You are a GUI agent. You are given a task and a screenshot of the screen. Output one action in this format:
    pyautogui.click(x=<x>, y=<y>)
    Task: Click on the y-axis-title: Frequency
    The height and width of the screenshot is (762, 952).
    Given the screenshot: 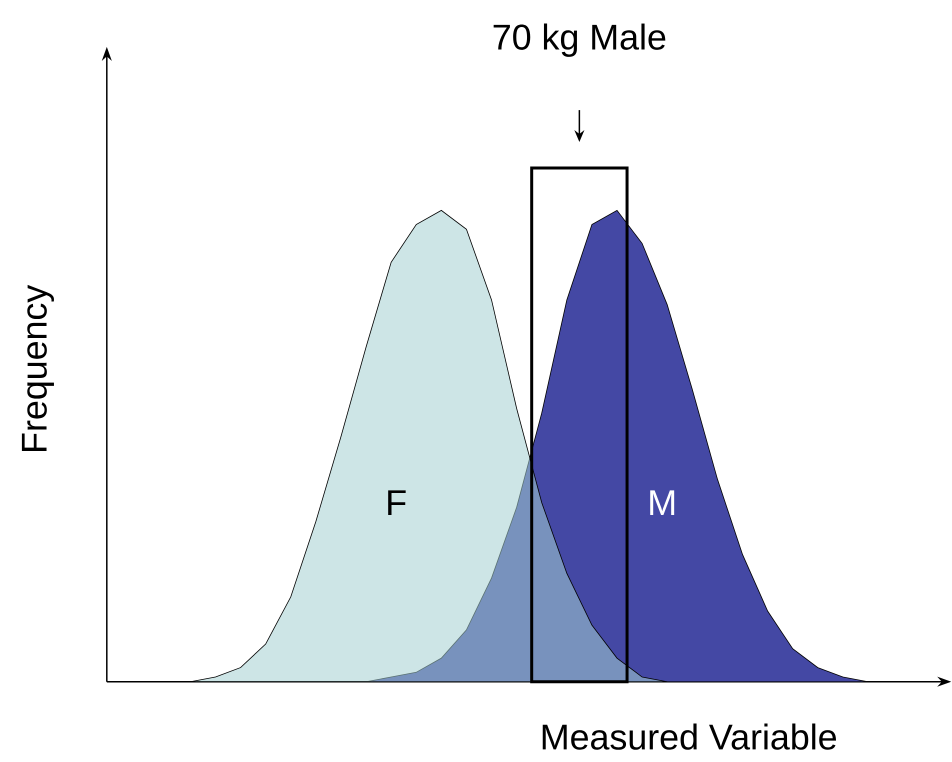 What is the action you would take?
    pyautogui.click(x=38, y=368)
    